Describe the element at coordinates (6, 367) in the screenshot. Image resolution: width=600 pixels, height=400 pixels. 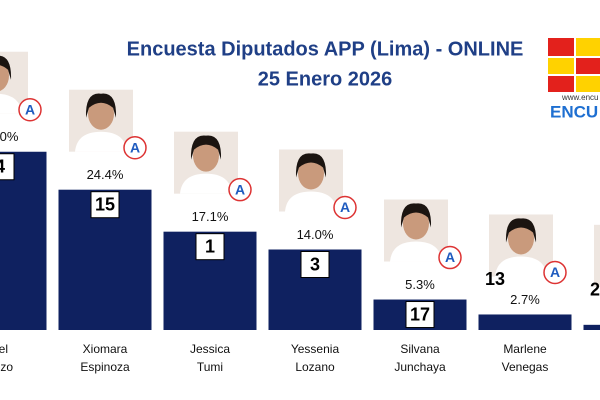
I see `category-label: dezo` at that location.